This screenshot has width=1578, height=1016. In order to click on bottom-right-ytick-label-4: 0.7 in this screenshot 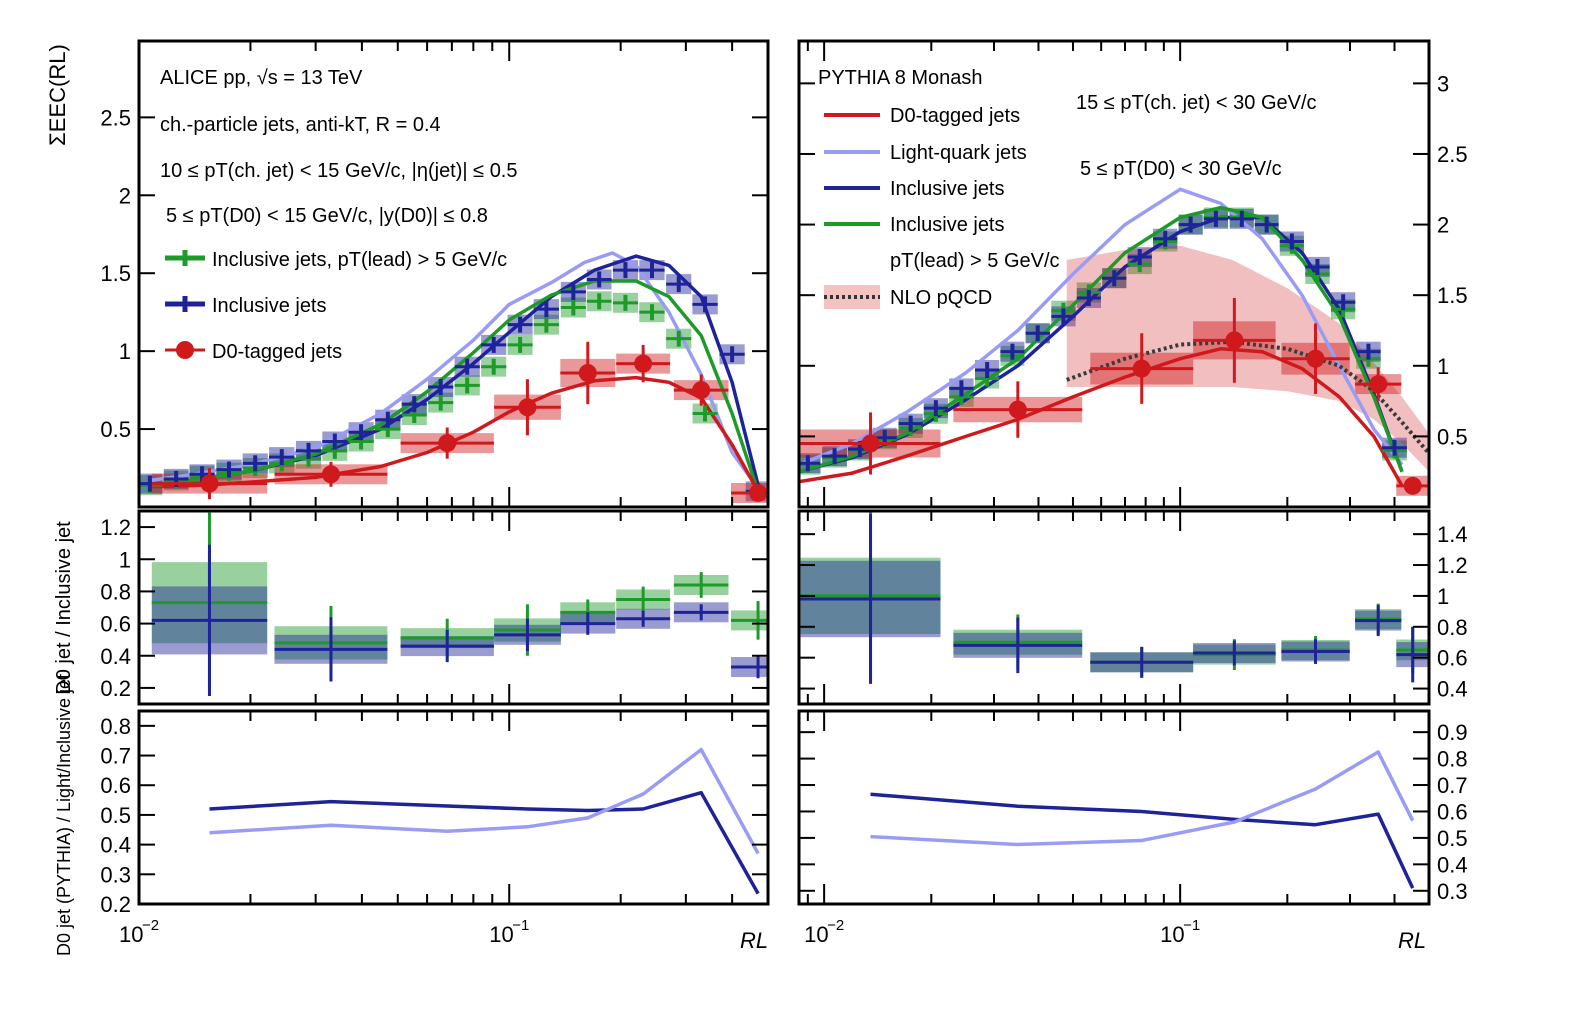, I will do `click(1452, 785)`.